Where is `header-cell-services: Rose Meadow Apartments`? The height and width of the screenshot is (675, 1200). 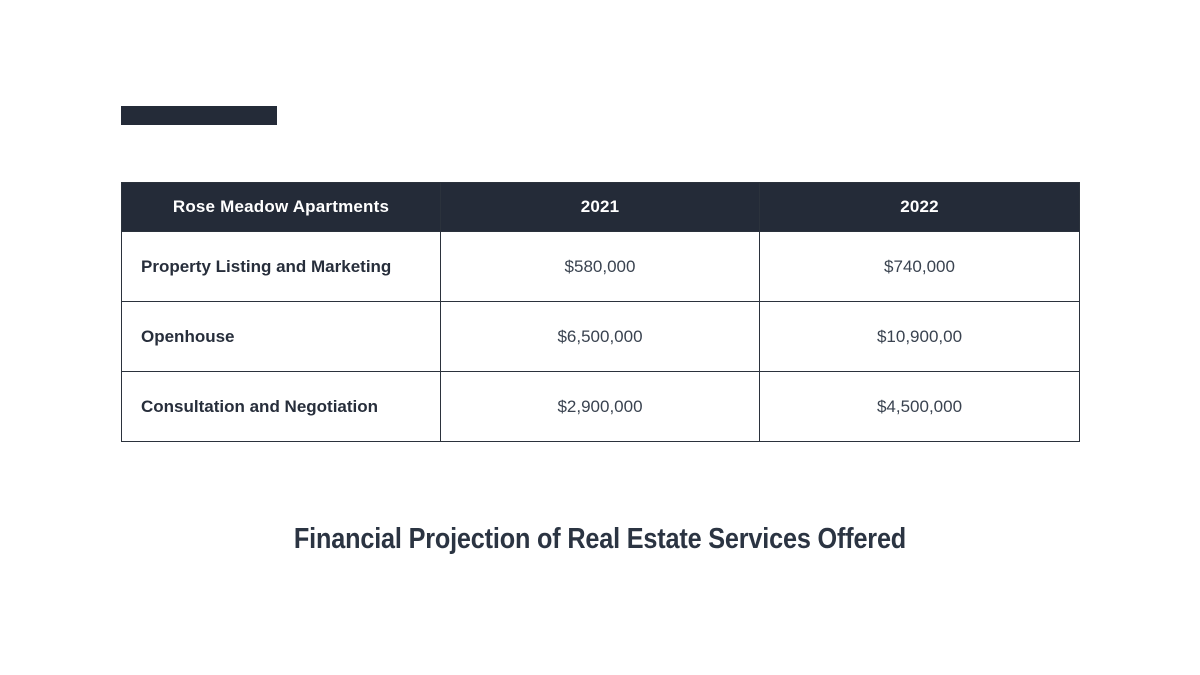
header-cell-services: Rose Meadow Apartments is located at coordinates (281, 207).